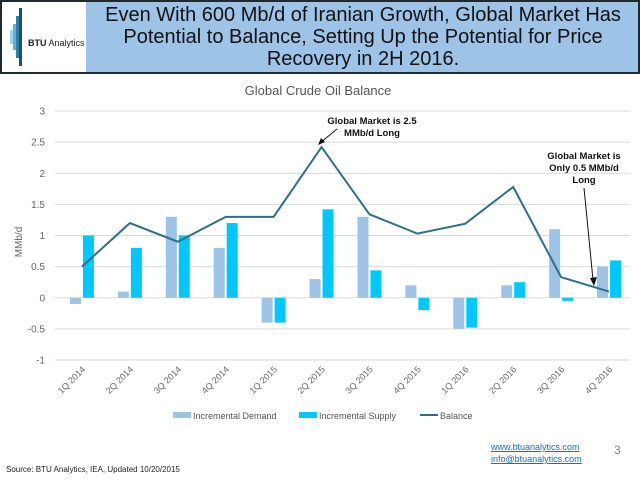 This screenshot has width=640, height=480. I want to click on legend-label-balance: Balance, so click(456, 416).